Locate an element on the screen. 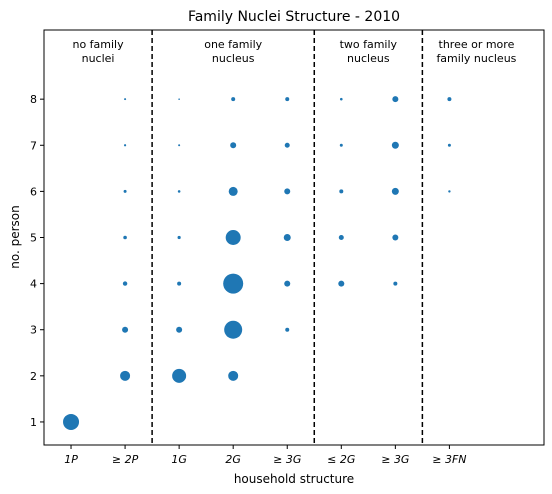 The image size is (552, 494). x-tick-label: ≤ 2G is located at coordinates (341, 459).